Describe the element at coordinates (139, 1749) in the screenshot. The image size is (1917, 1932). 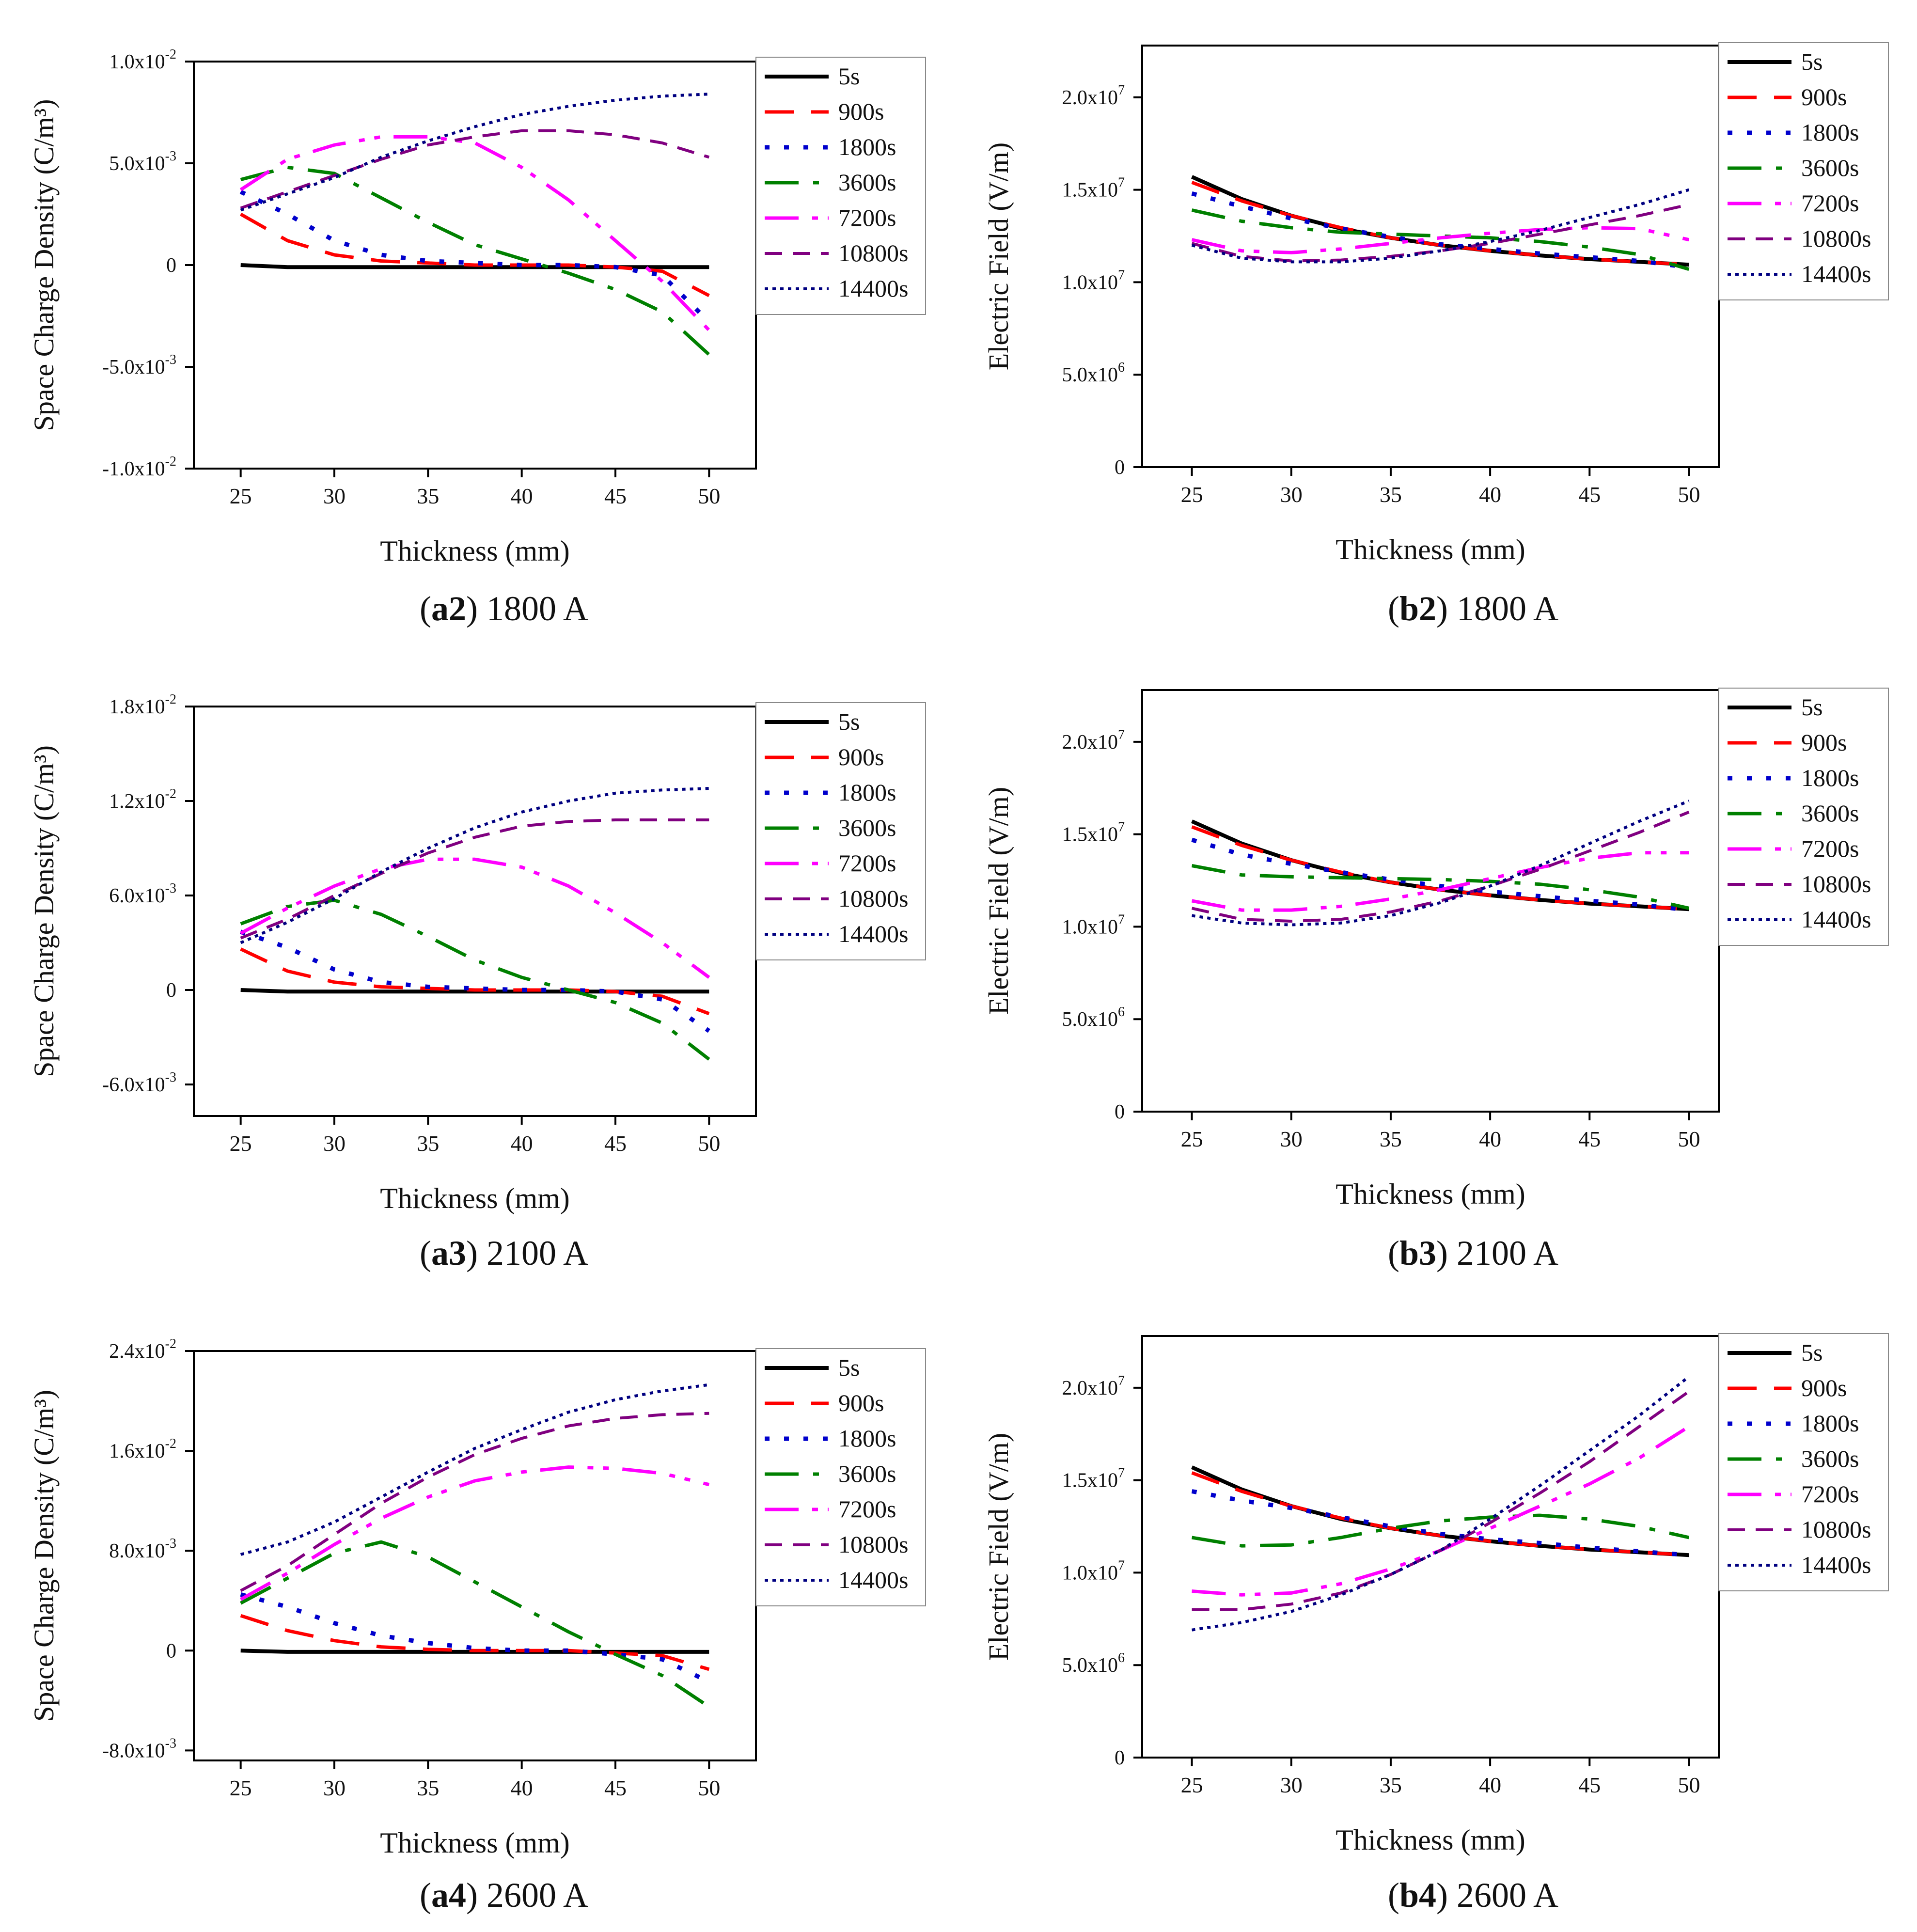
I see `y-tick-label: -8.0x10⁻³` at that location.